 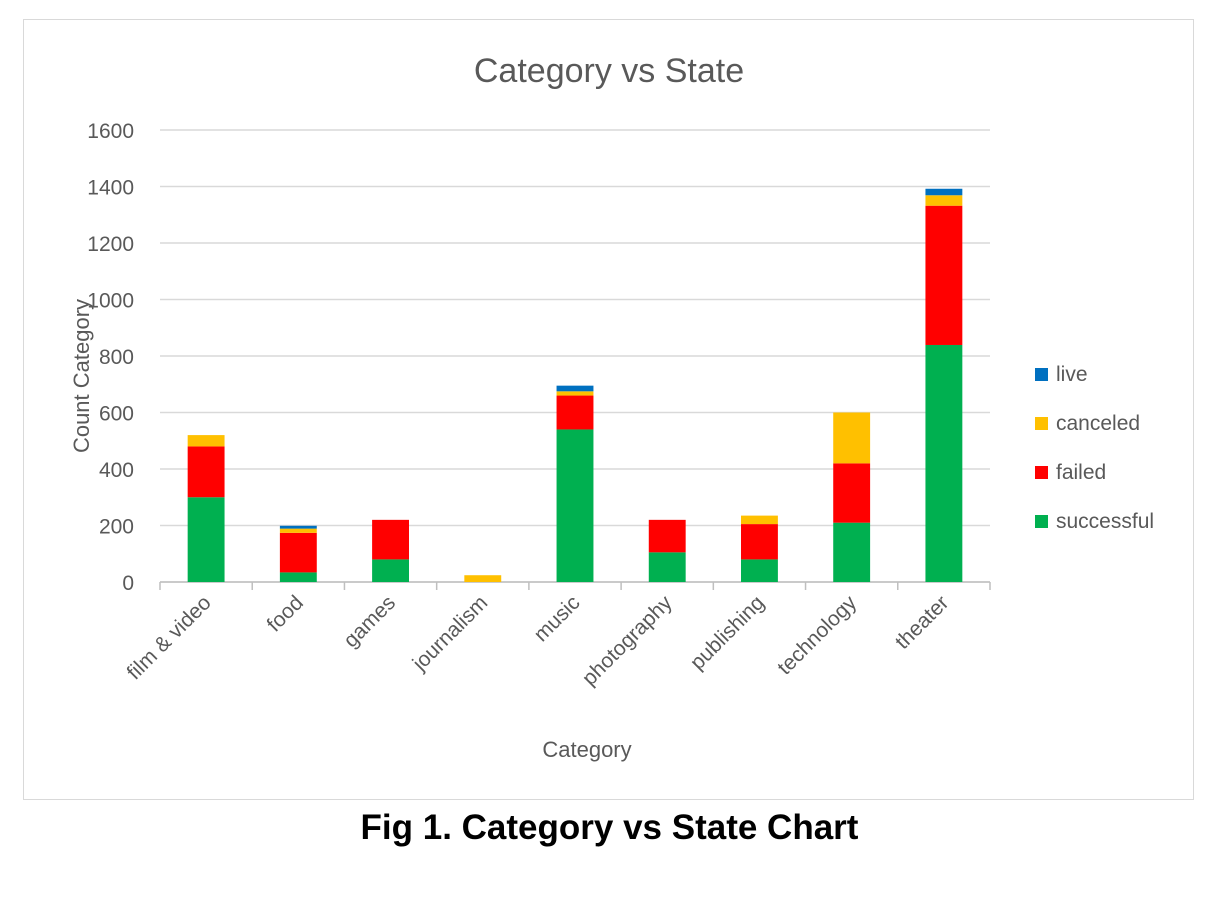 I want to click on y-axis-title: Count Category, so click(x=81, y=376).